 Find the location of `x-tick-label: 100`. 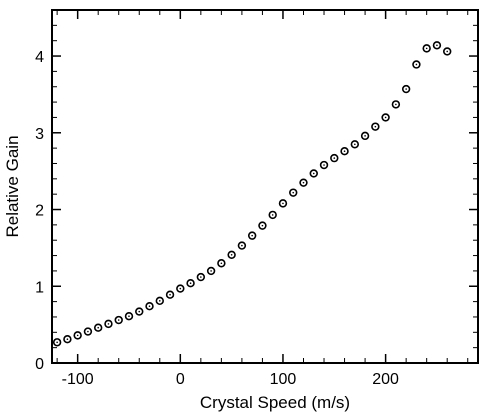

x-tick-label: 100 is located at coordinates (283, 379).